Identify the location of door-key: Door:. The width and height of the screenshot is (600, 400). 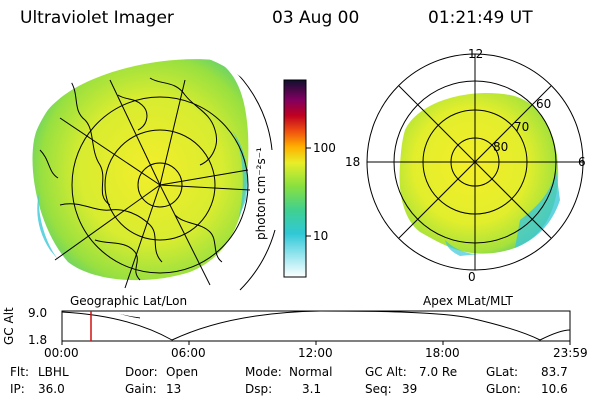
(141, 372).